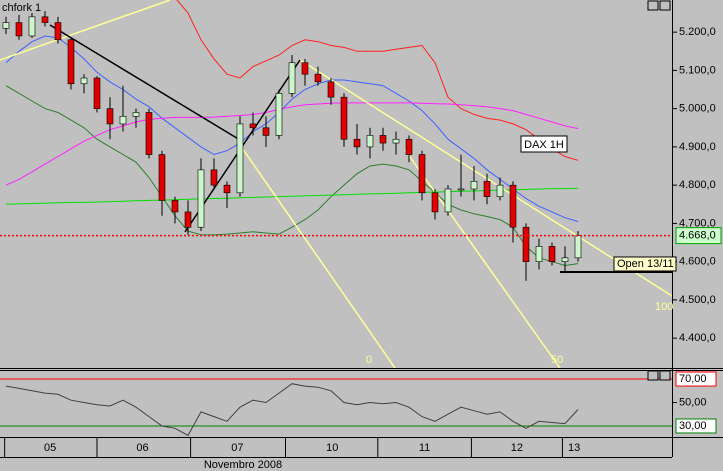 The image size is (723, 471). What do you see at coordinates (424, 448) in the screenshot?
I see `x-tick-label: 11` at bounding box center [424, 448].